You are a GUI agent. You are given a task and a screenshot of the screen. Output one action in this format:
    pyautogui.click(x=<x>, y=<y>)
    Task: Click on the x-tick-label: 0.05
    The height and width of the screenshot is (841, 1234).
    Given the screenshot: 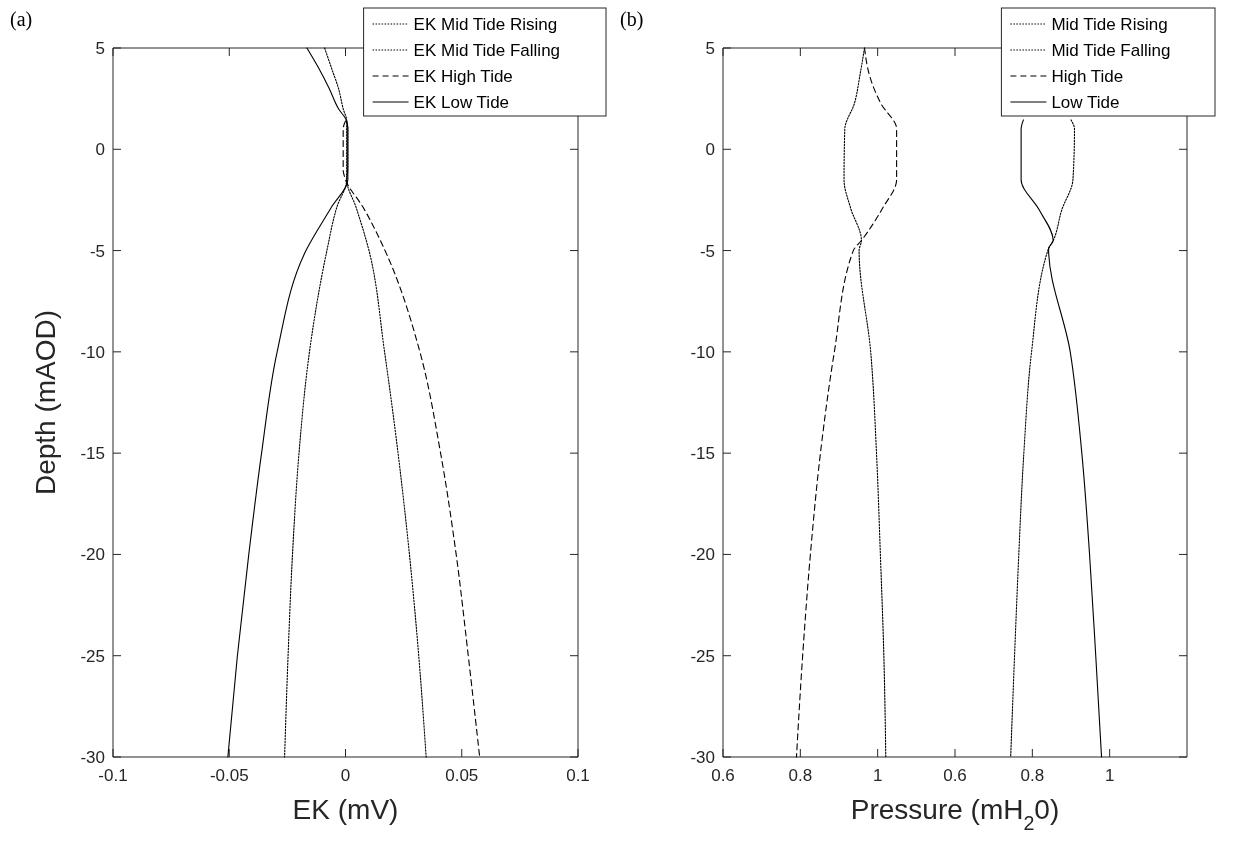 What is the action you would take?
    pyautogui.click(x=462, y=775)
    